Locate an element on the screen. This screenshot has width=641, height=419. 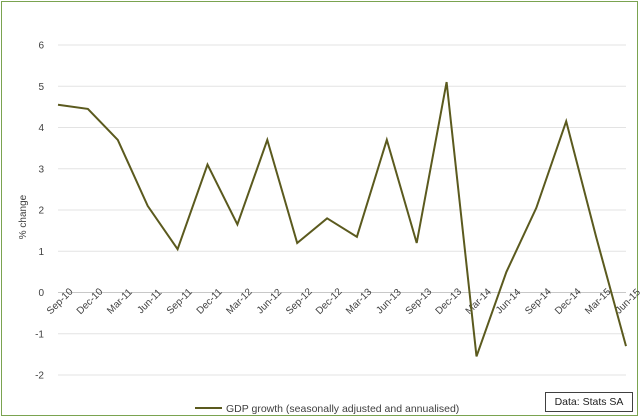
y-tick-label: 1 is located at coordinates (41, 252).